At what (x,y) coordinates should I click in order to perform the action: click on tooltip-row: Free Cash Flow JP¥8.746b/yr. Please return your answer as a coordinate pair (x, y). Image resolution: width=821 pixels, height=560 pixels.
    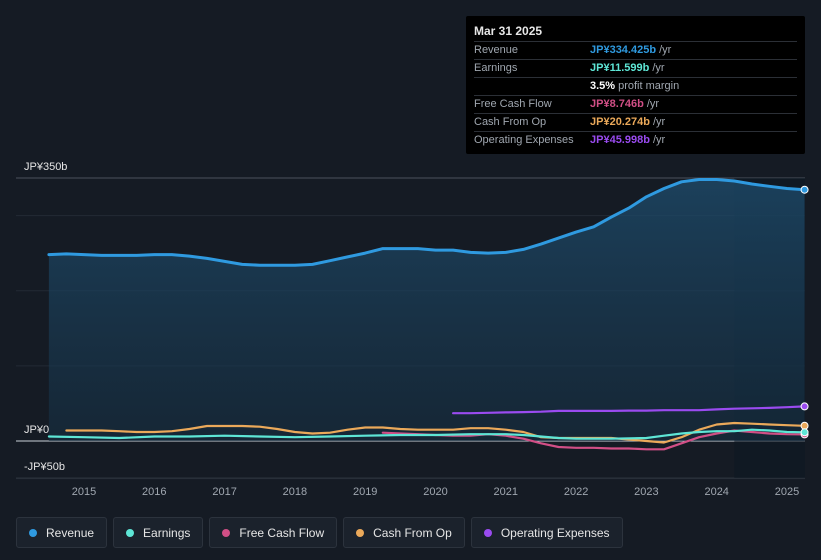
    Looking at the image, I should click on (635, 104).